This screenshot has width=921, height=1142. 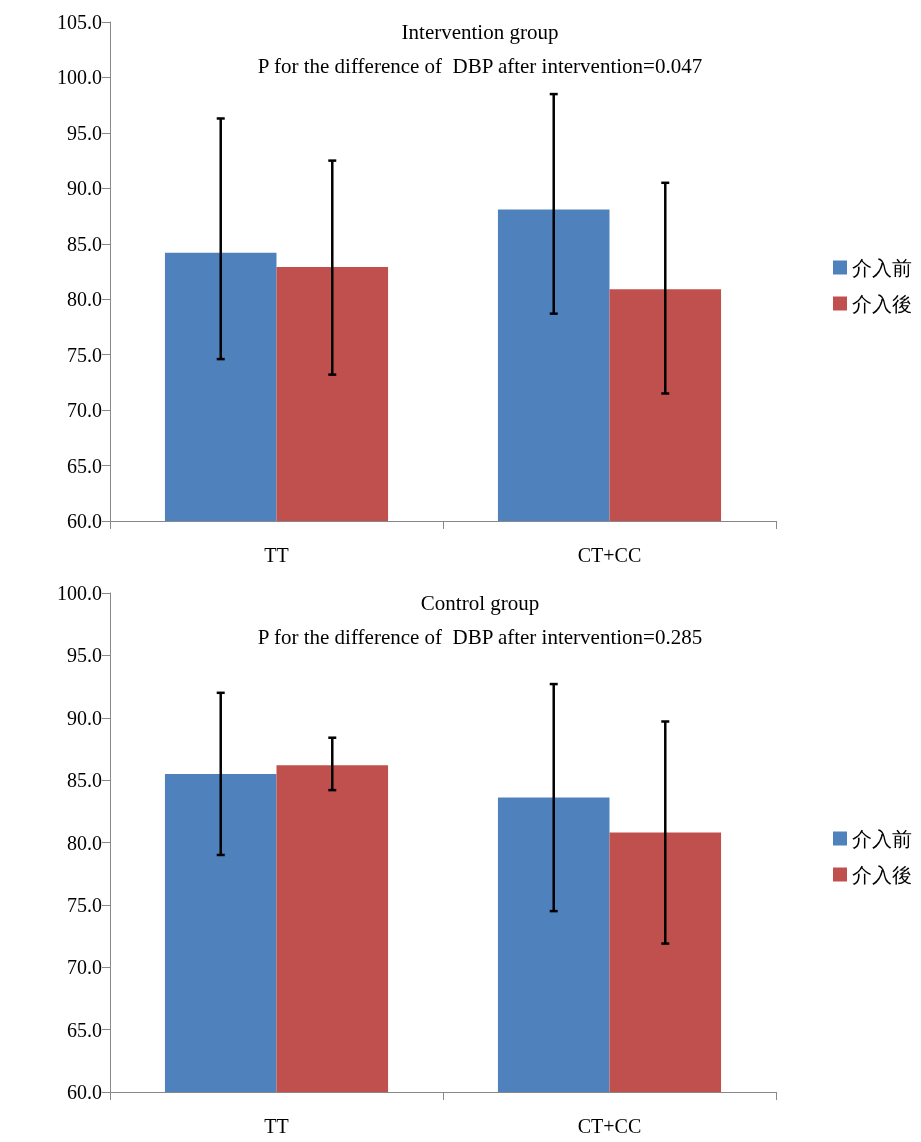 I want to click on y-tick-label: 105.0, so click(x=79, y=22).